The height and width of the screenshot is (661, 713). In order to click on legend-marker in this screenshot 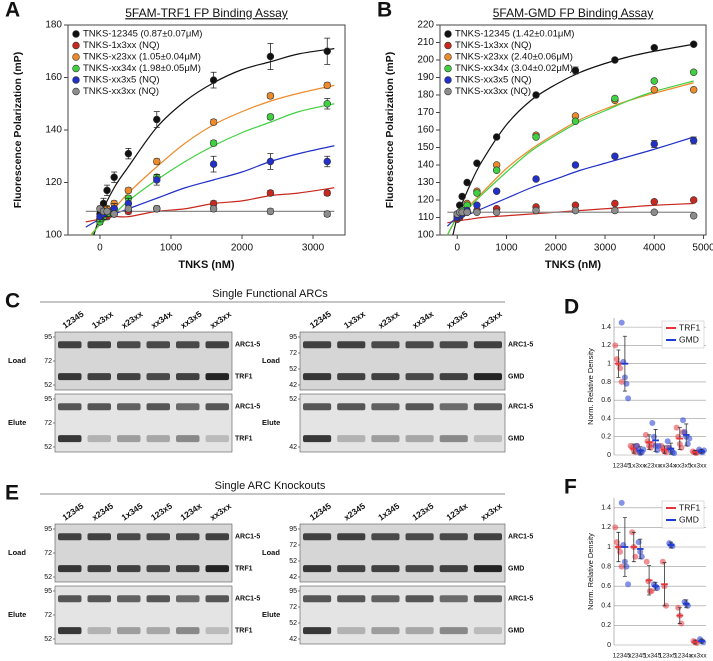, I will do `click(448, 91)`.